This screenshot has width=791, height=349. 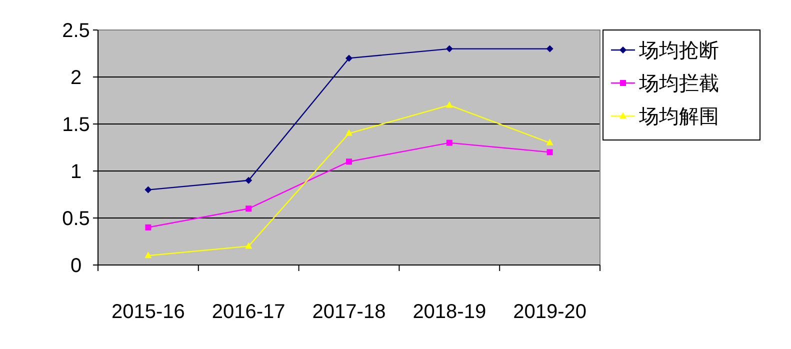 What do you see at coordinates (76, 219) in the screenshot?
I see `y-tick-label: 0.5` at bounding box center [76, 219].